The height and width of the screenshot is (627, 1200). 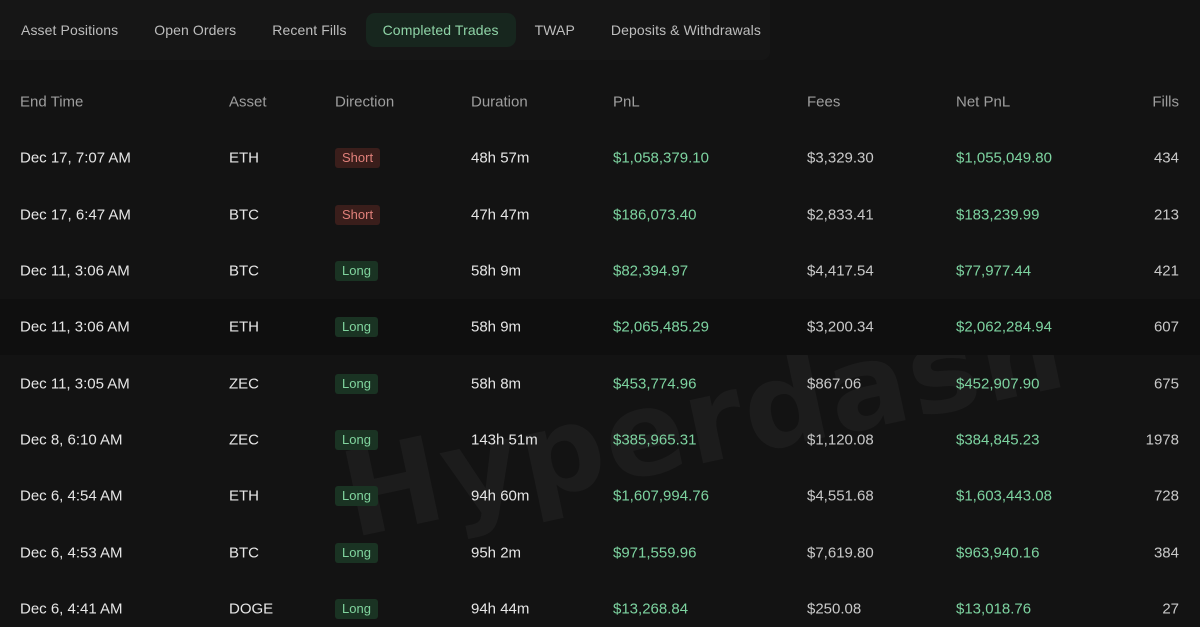 I want to click on fills-cell: 384, so click(x=1166, y=553).